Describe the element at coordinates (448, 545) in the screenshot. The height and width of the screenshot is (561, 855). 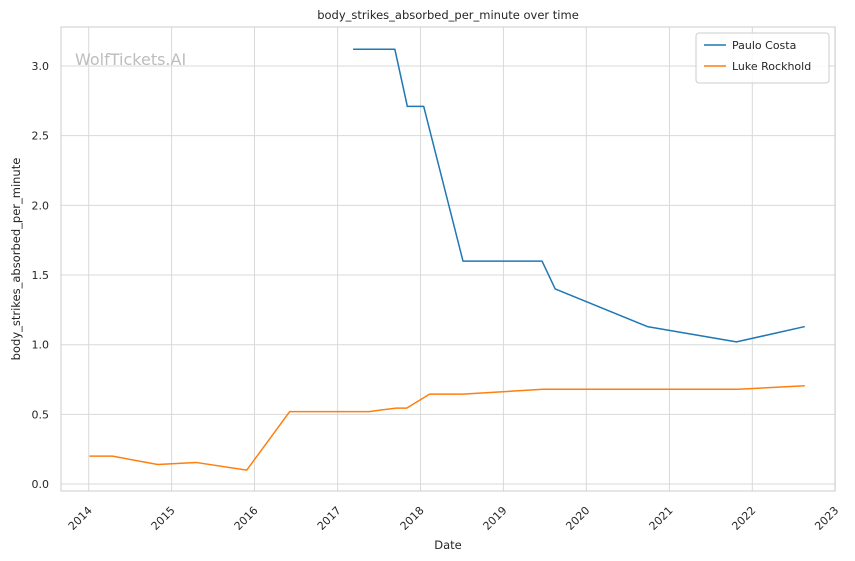
I see `x-axis-label: Date` at that location.